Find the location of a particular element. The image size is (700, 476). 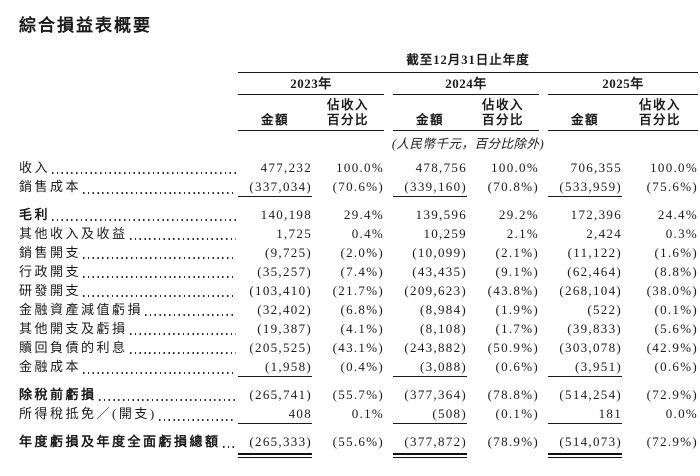

pct-2023: (0.4%) is located at coordinates (362, 366).